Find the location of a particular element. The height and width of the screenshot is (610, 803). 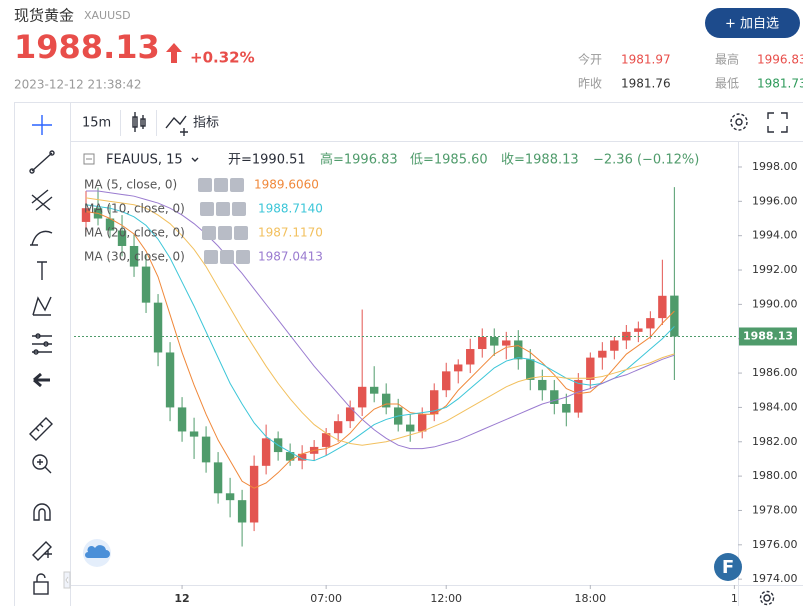

ohlc-label: −2.36 (−0.12%) is located at coordinates (646, 160).